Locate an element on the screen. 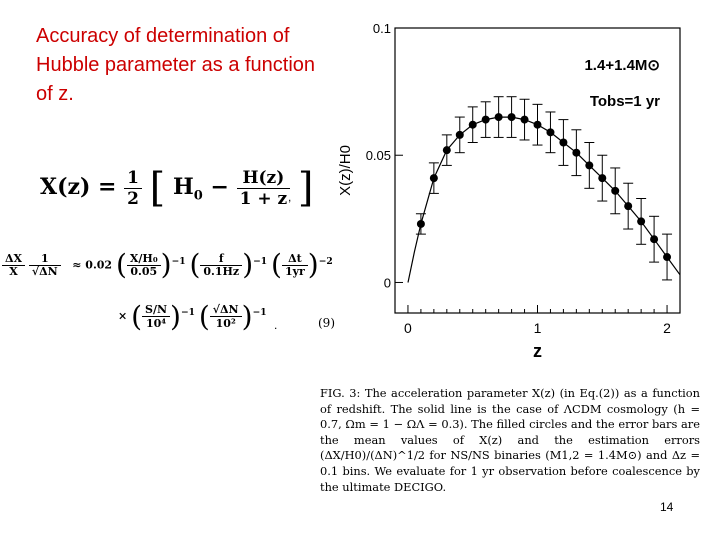 The image size is (720, 540). y-axis-label: X(z)/H0 is located at coordinates (345, 170).